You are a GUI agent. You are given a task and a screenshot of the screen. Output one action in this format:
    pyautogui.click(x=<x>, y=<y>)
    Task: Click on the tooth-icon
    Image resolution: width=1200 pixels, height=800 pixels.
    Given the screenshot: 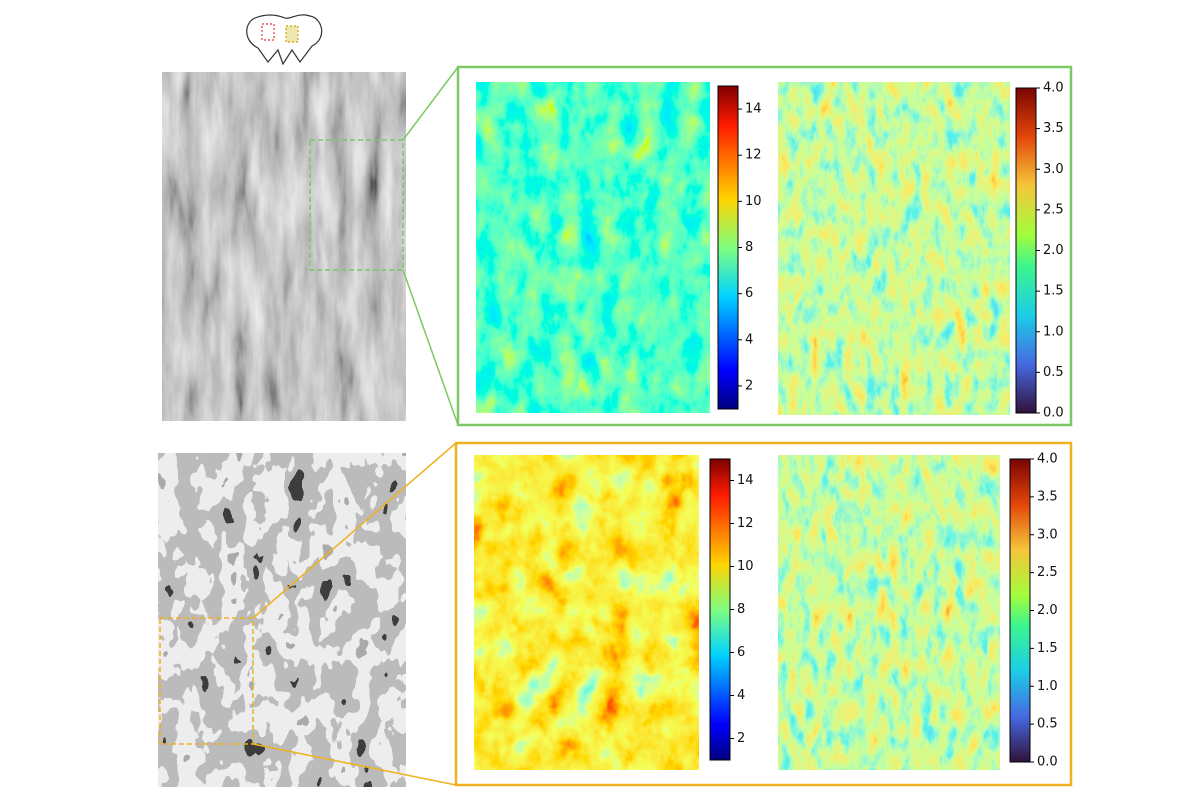 What is the action you would take?
    pyautogui.click(x=284, y=40)
    